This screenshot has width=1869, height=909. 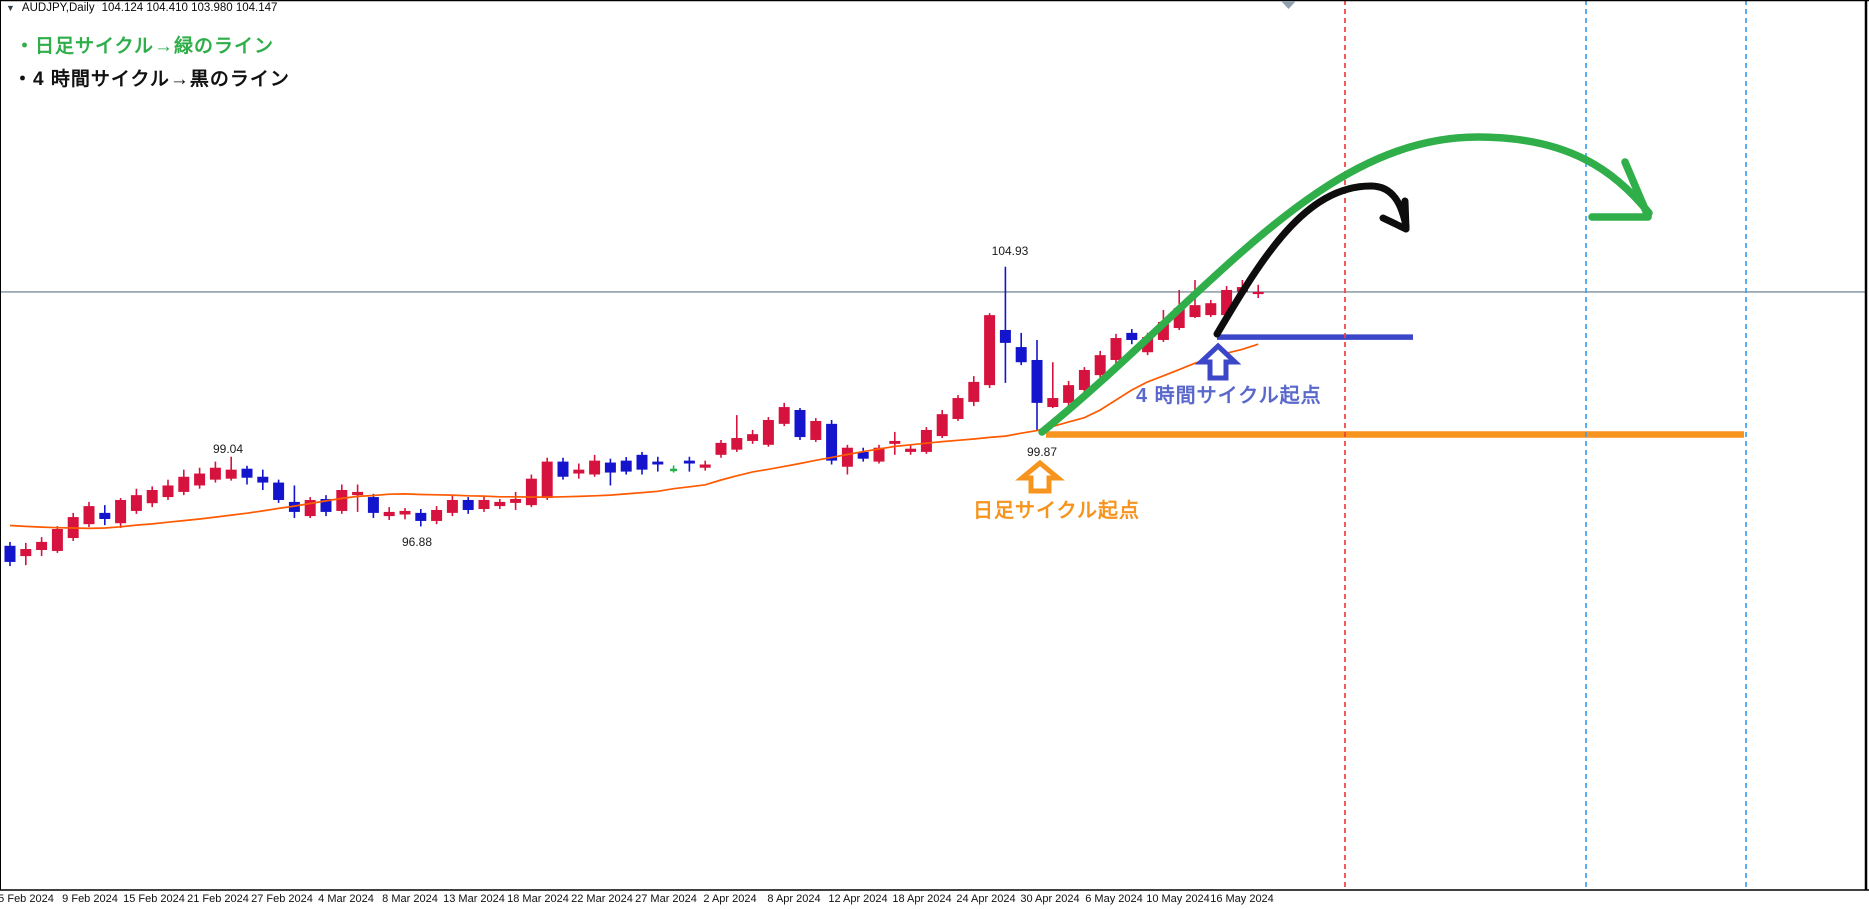 I want to click on h4-origin-arrow, so click(x=1218, y=361).